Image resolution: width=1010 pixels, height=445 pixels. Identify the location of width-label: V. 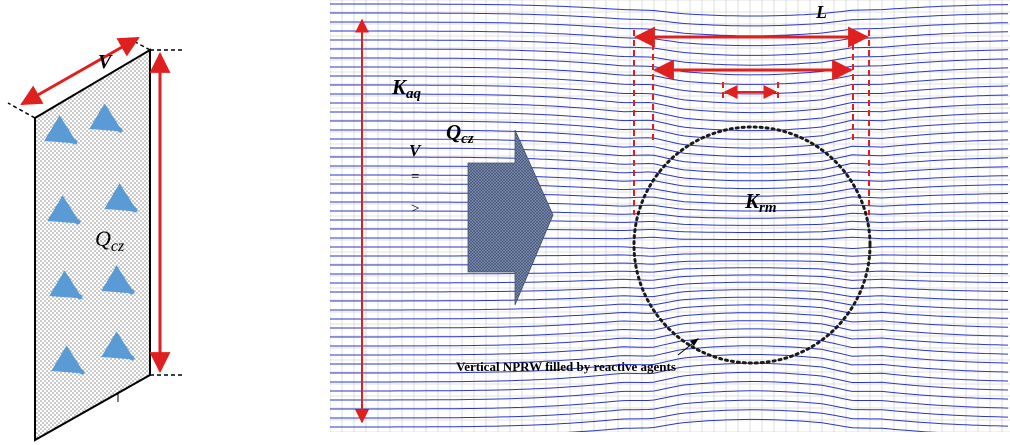
(105, 62).